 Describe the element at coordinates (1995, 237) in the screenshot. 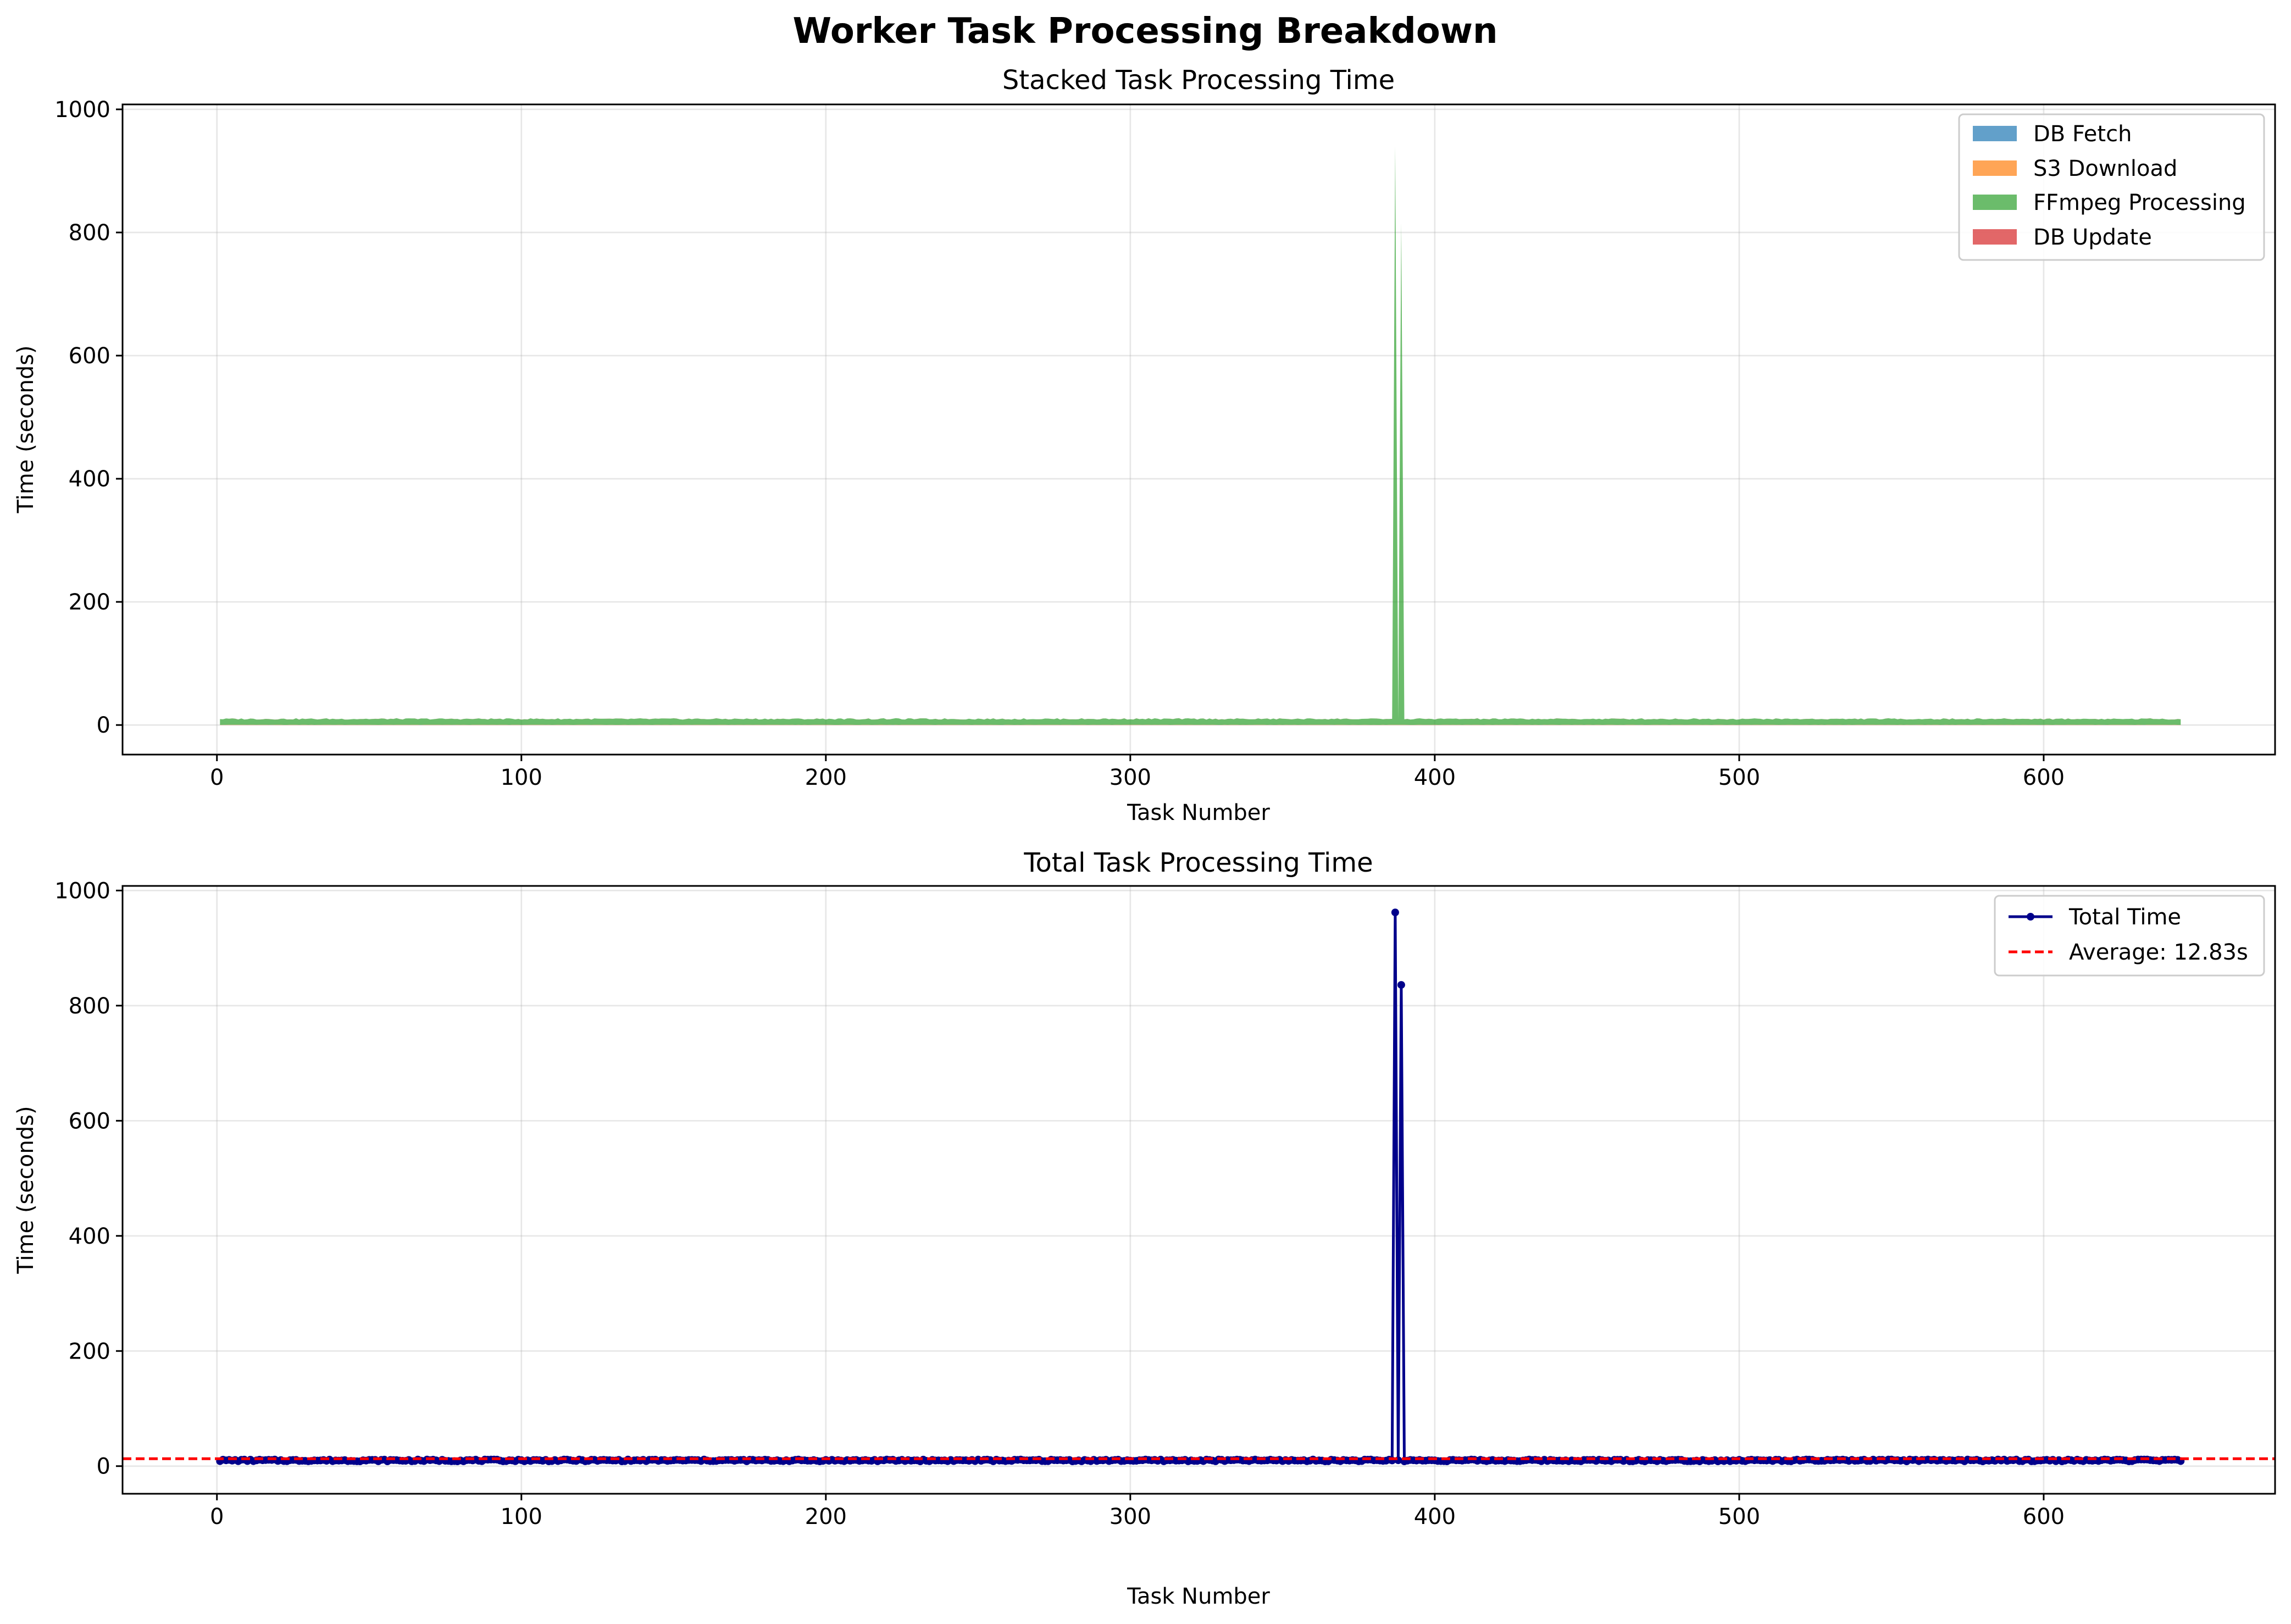

I see `legend-swatch-db-update` at that location.